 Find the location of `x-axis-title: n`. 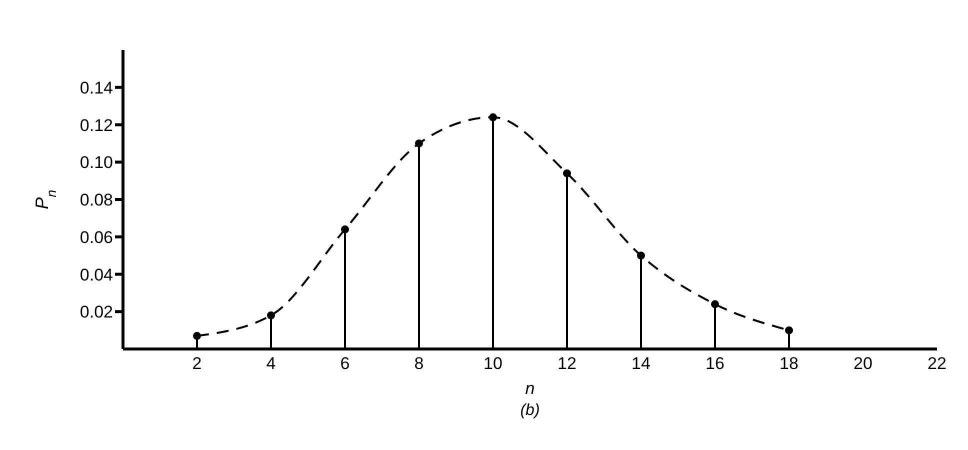

x-axis-title: n is located at coordinates (530, 388).